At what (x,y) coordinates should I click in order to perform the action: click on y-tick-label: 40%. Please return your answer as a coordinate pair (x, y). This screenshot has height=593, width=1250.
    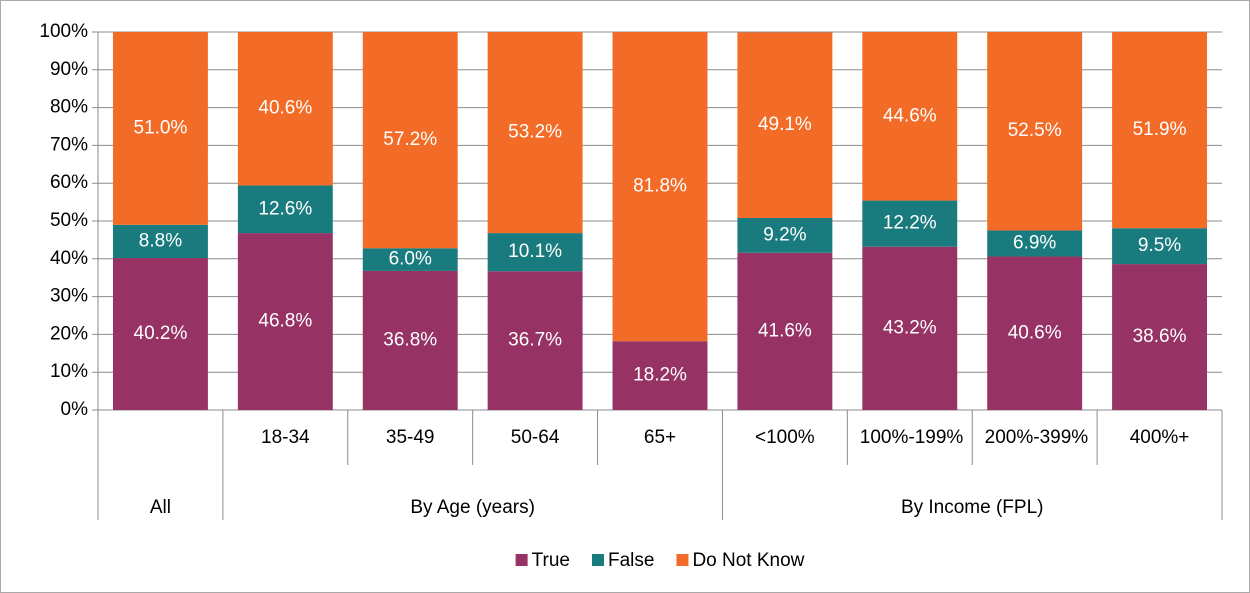
    Looking at the image, I should click on (69, 258).